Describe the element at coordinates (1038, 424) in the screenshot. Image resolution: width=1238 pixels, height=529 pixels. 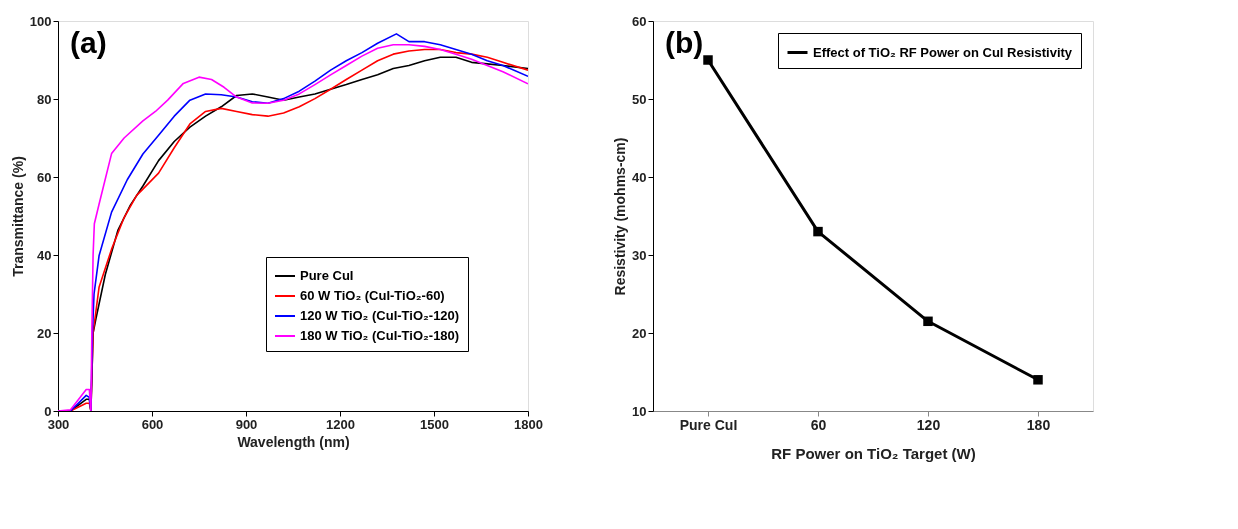
I see `x-tick-label: 180` at that location.